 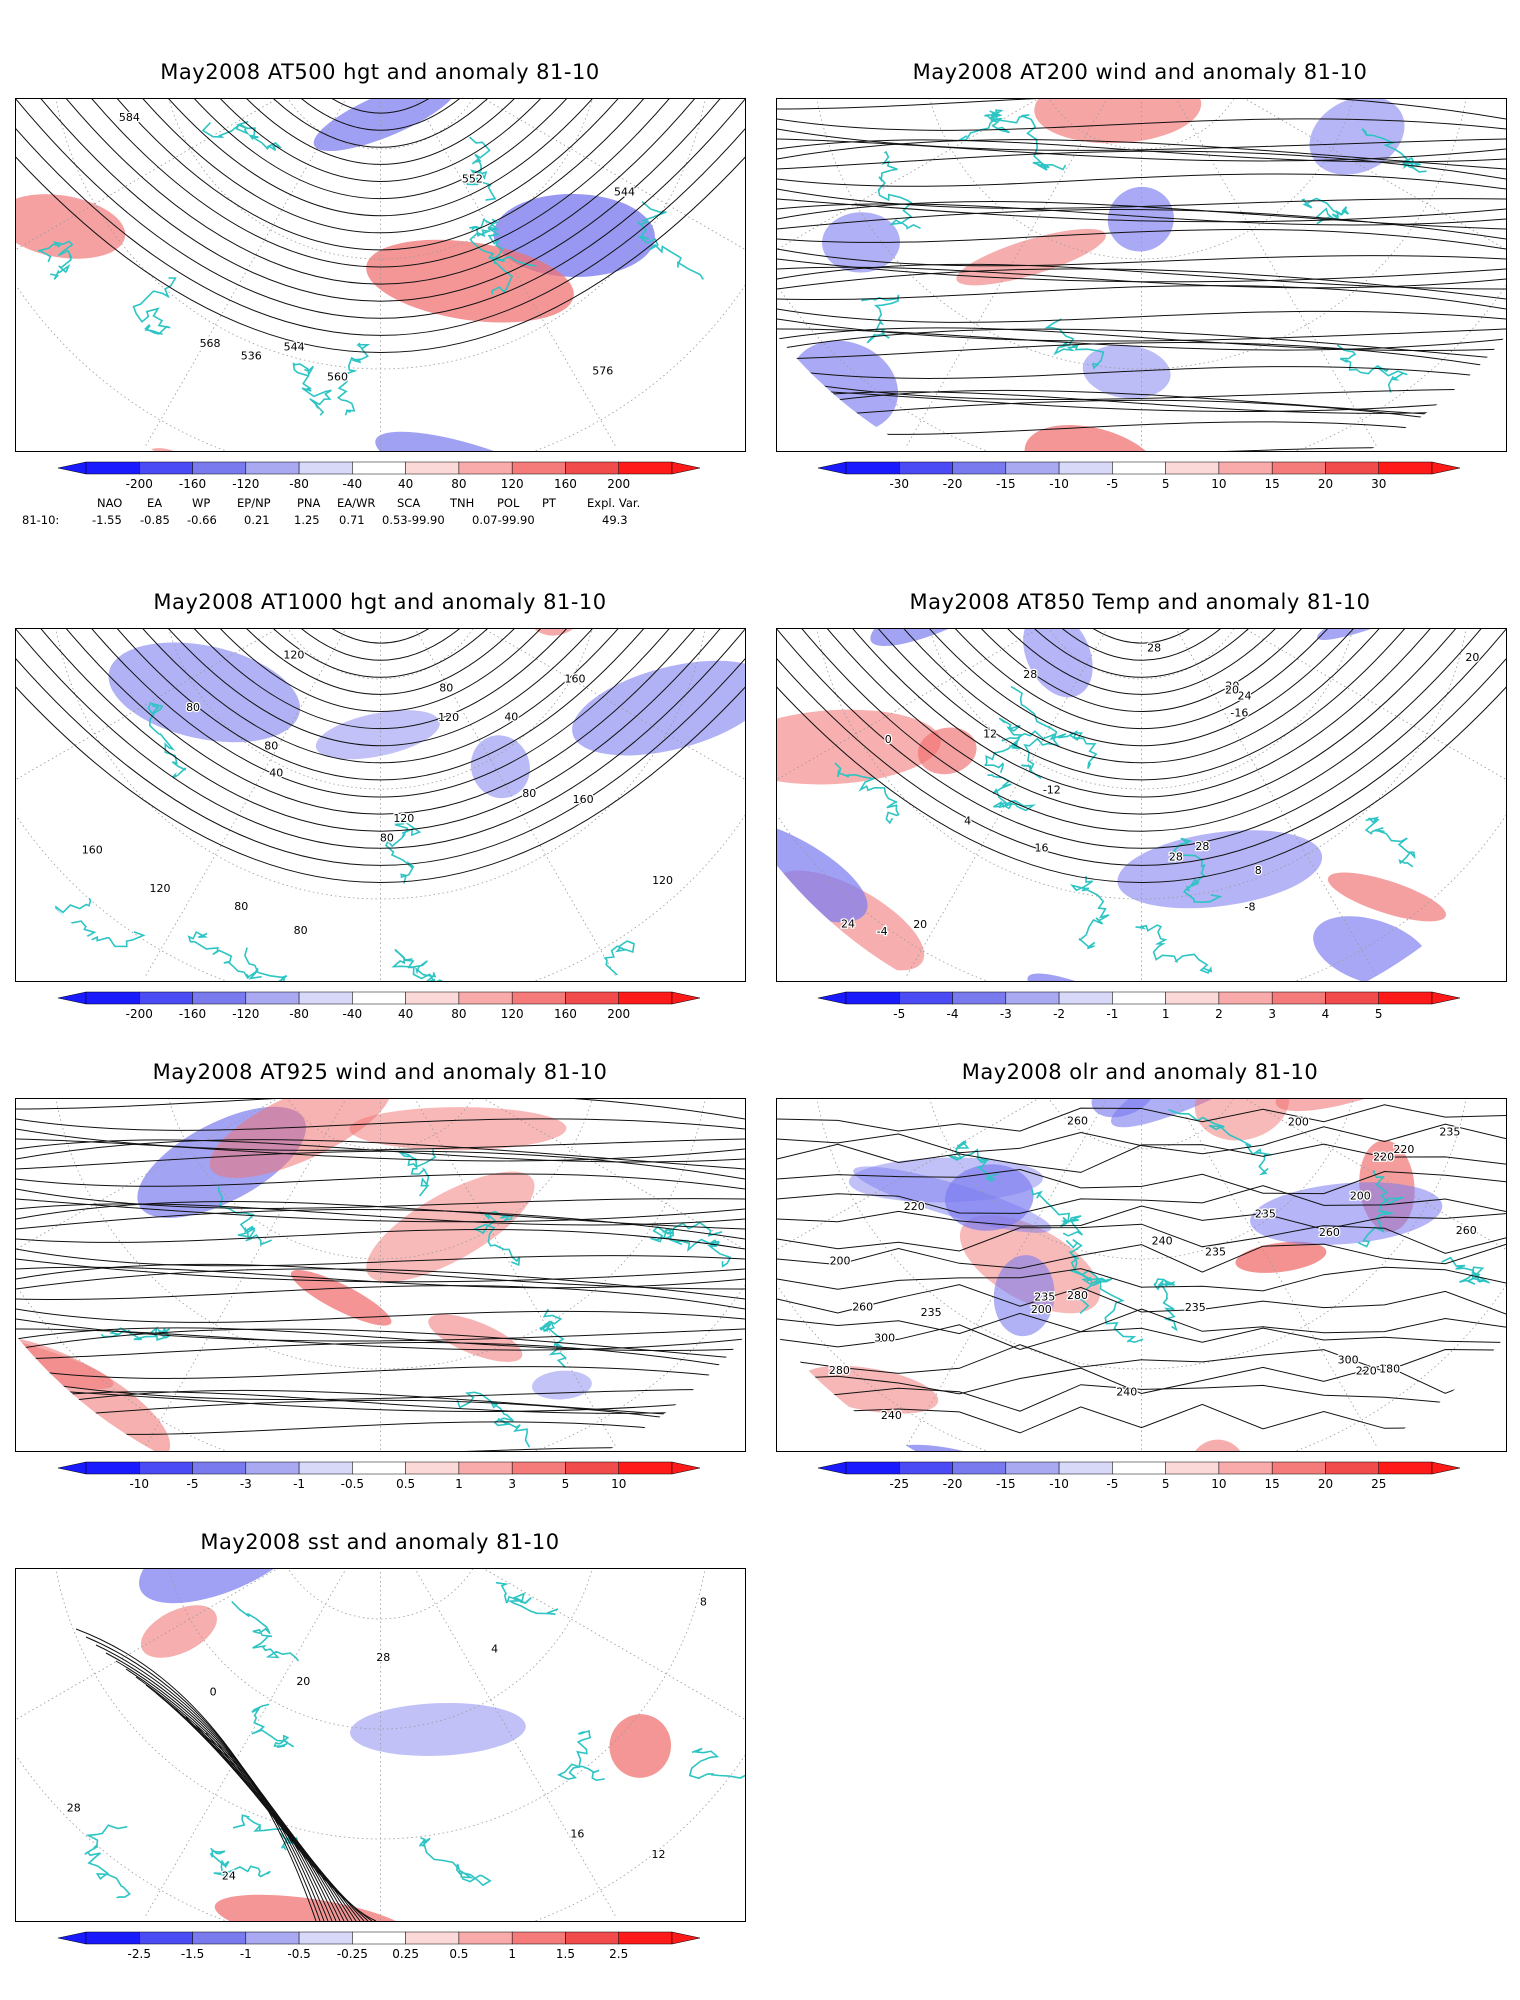 What do you see at coordinates (990, 733) in the screenshot?
I see `contour-label: 12` at bounding box center [990, 733].